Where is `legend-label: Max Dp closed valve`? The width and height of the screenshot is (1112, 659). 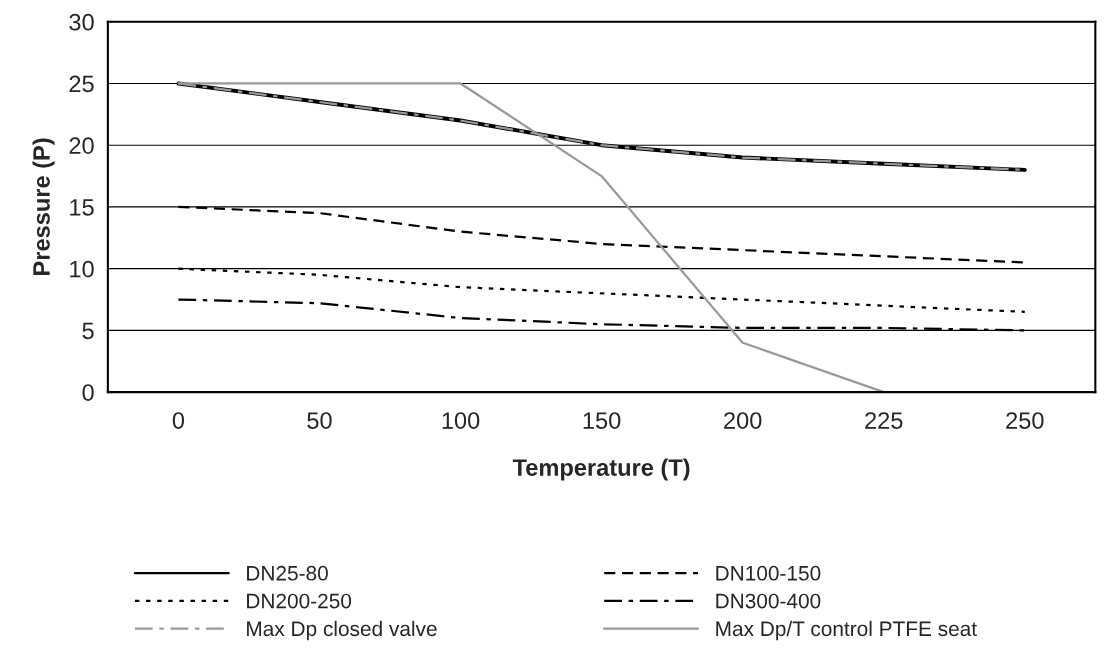
legend-label: Max Dp closed valve is located at coordinates (342, 630).